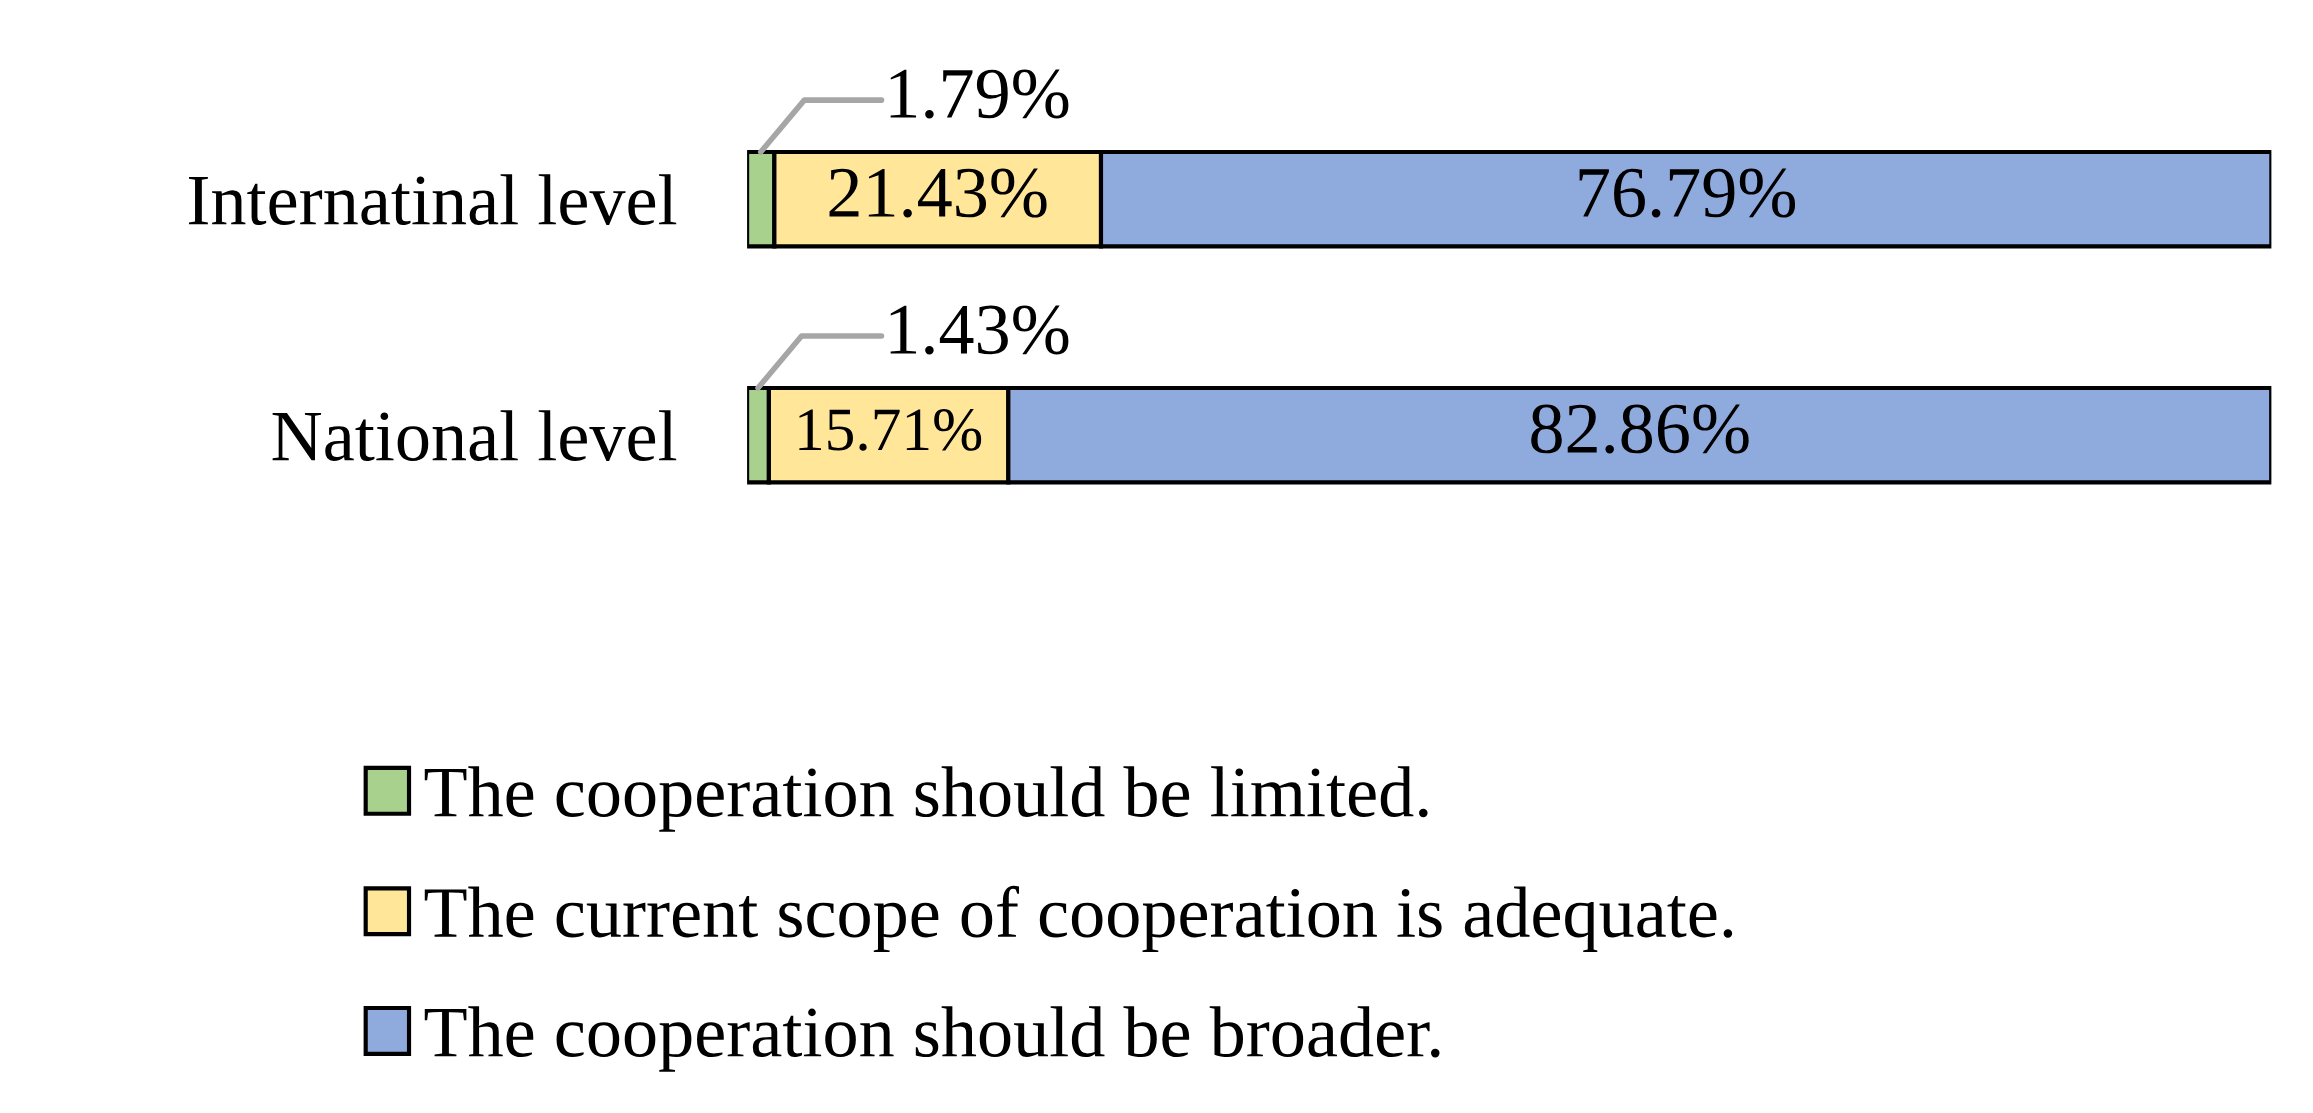 Image resolution: width=2313 pixels, height=1113 pixels. I want to click on y-tick-label: National level, so click(474, 435).